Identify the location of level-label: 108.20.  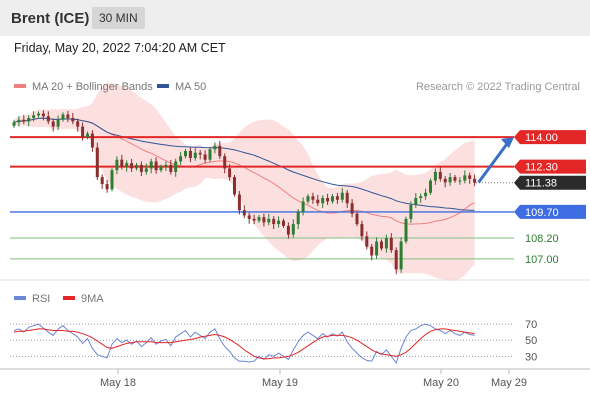
(542, 239).